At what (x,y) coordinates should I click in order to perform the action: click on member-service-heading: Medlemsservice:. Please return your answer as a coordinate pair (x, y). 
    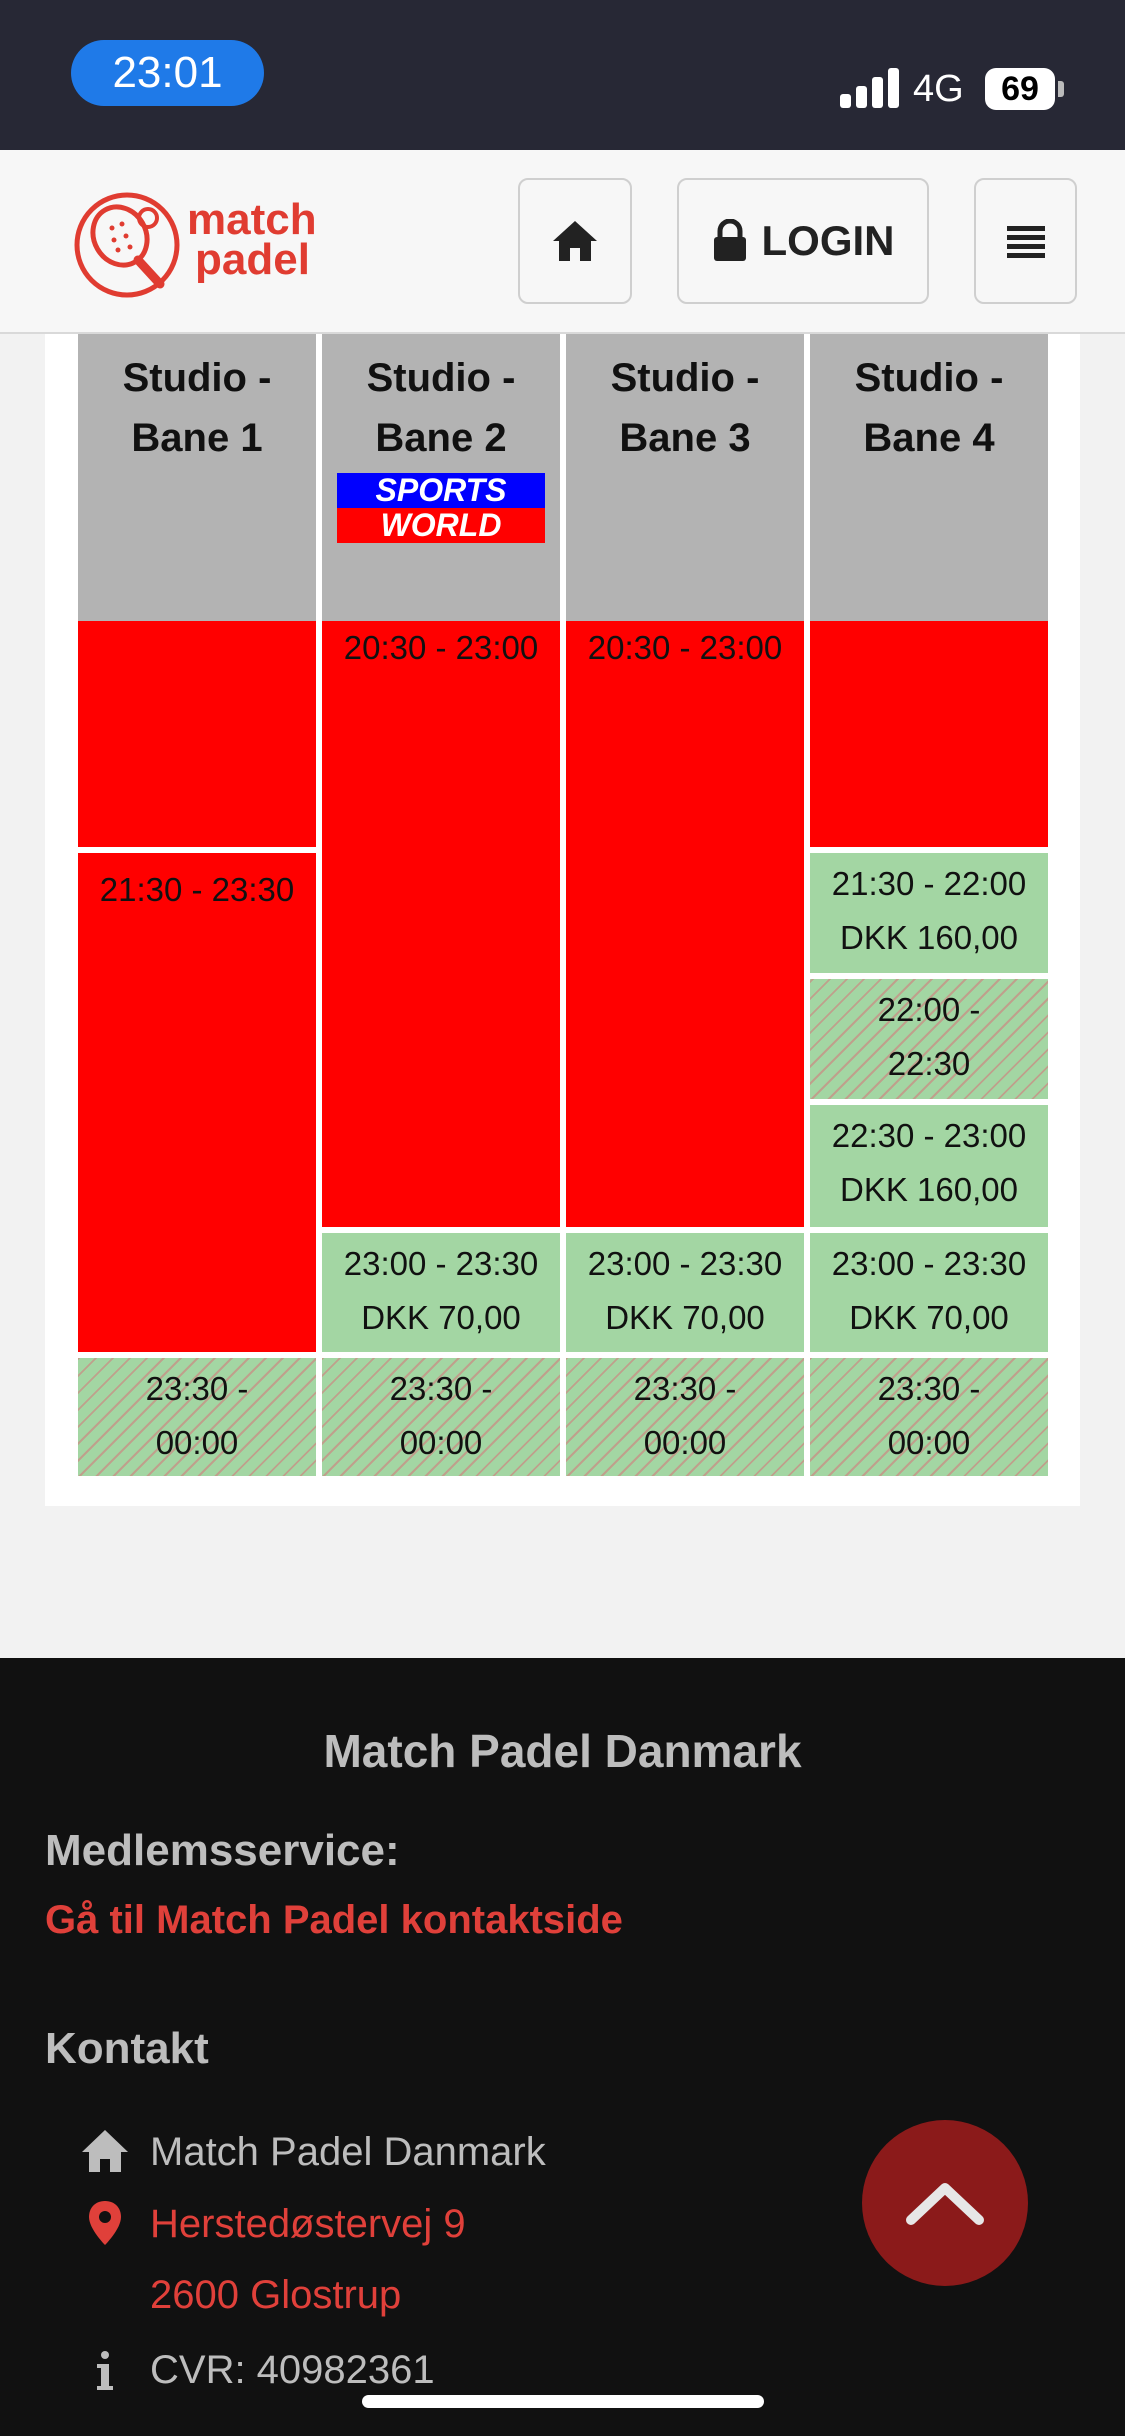
    Looking at the image, I should click on (222, 1850).